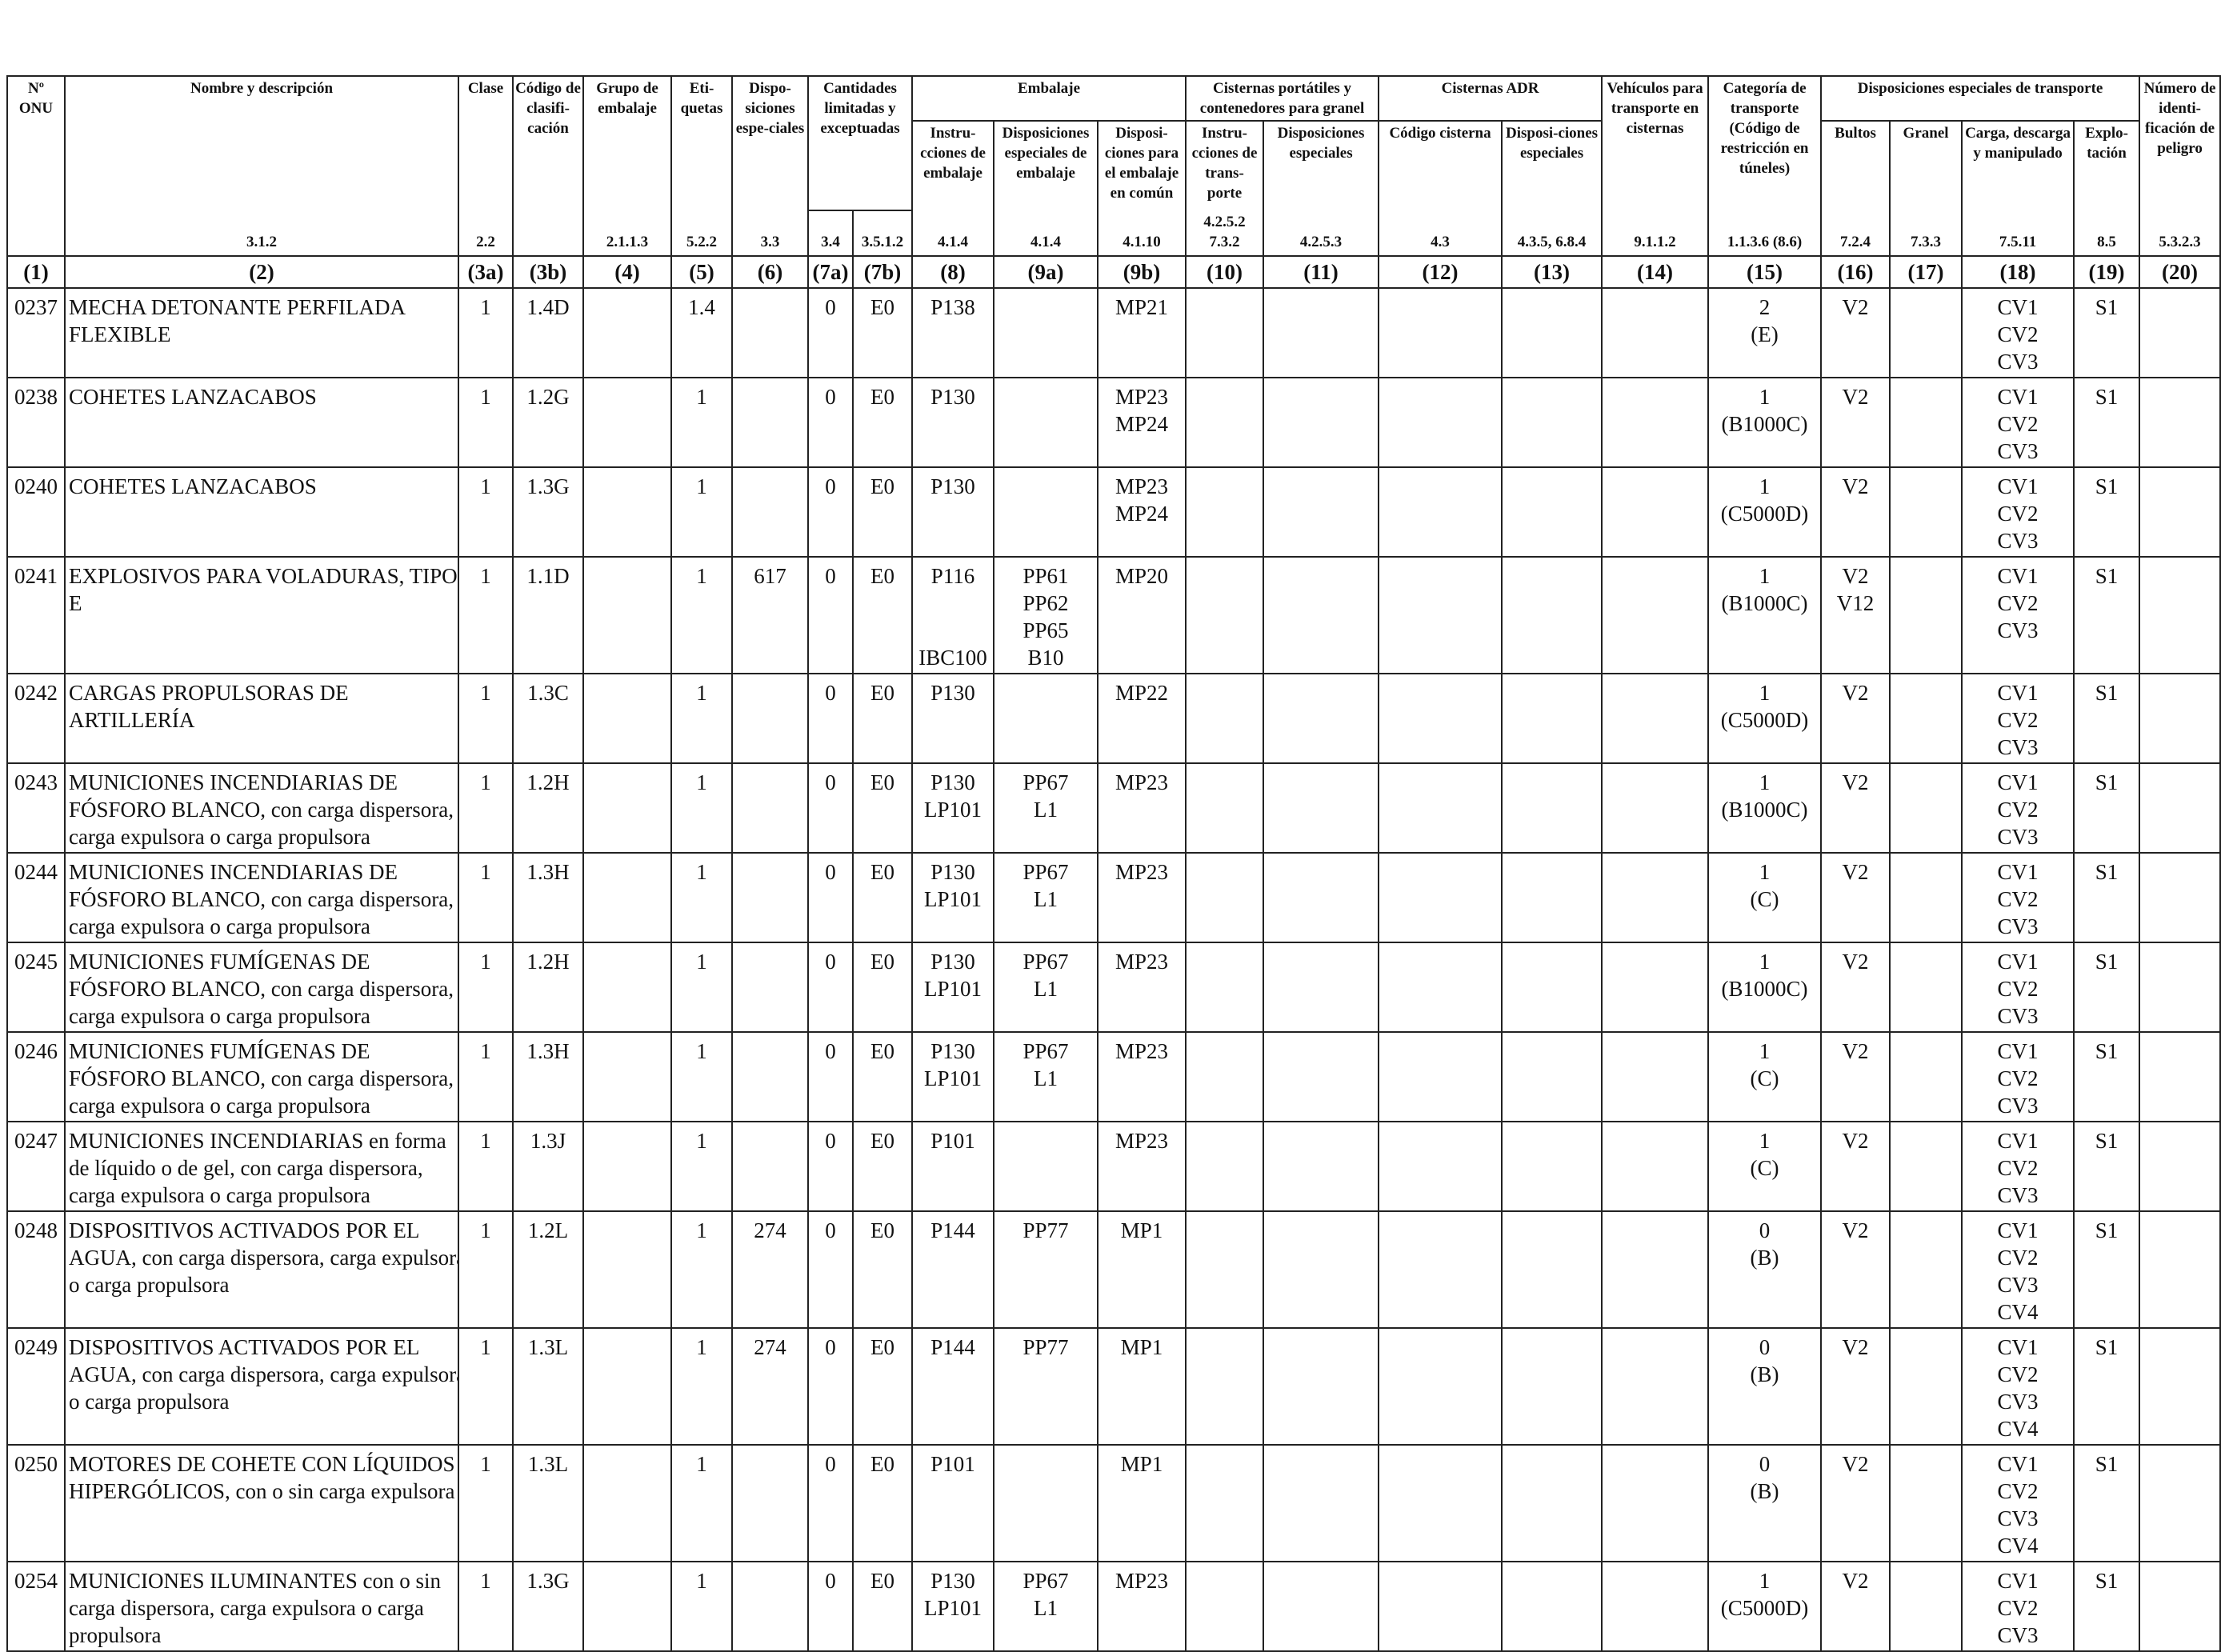 The height and width of the screenshot is (1652, 2221). I want to click on column-number: (15), so click(1765, 272).